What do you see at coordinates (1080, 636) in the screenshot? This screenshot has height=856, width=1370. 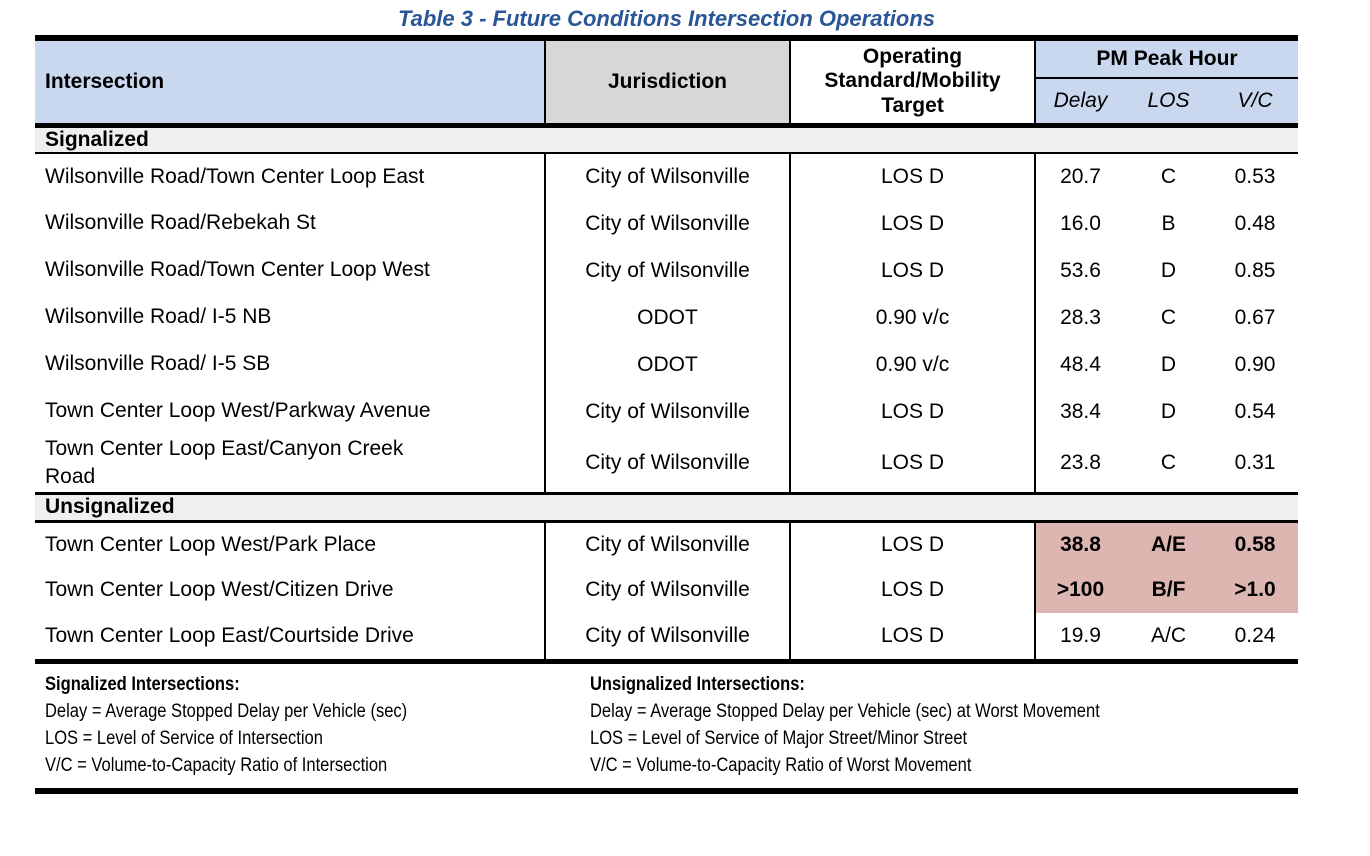 I see `delay-cell: 19.9` at bounding box center [1080, 636].